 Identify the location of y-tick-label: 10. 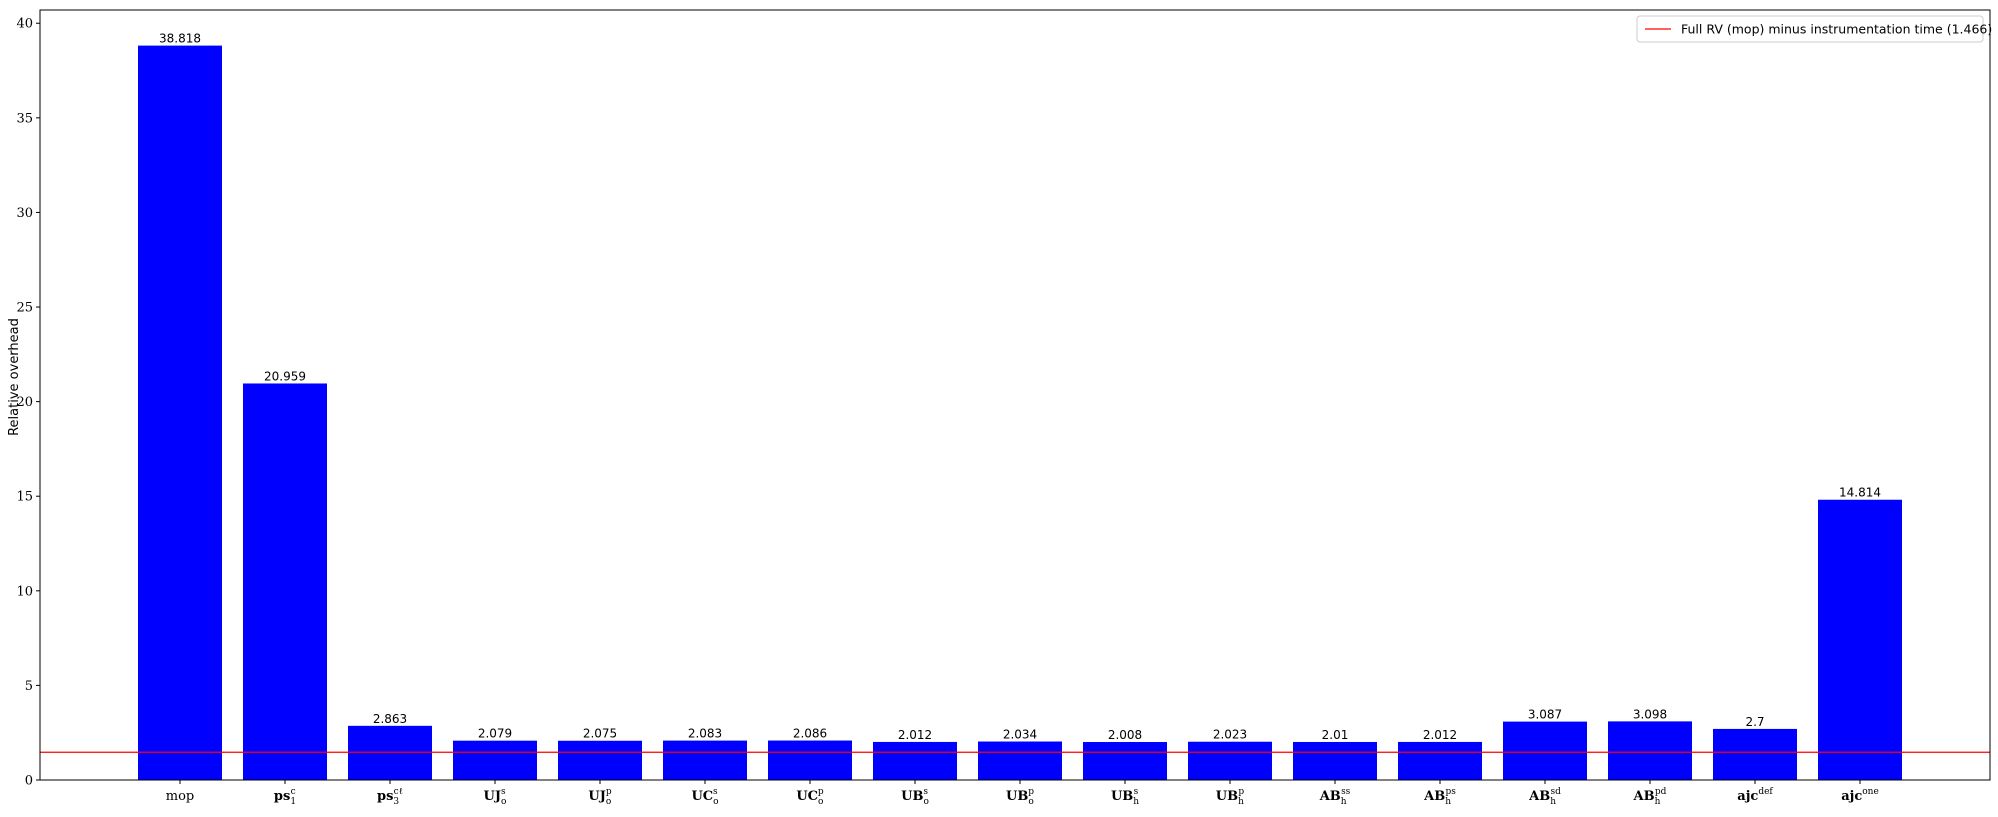
(24, 591).